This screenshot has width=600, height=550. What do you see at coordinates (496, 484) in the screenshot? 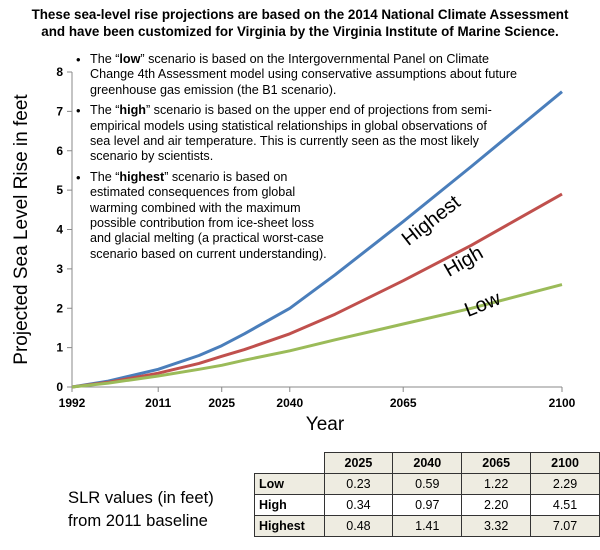
I see `table-cell: 1.22` at bounding box center [496, 484].